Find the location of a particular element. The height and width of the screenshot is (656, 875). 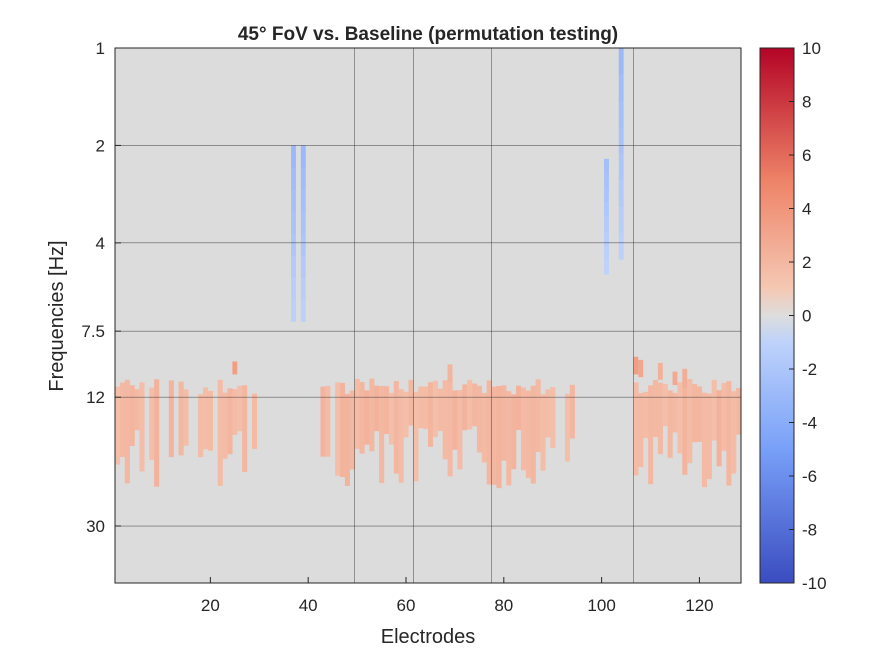

x-axis-label: Electrodes is located at coordinates (428, 637).